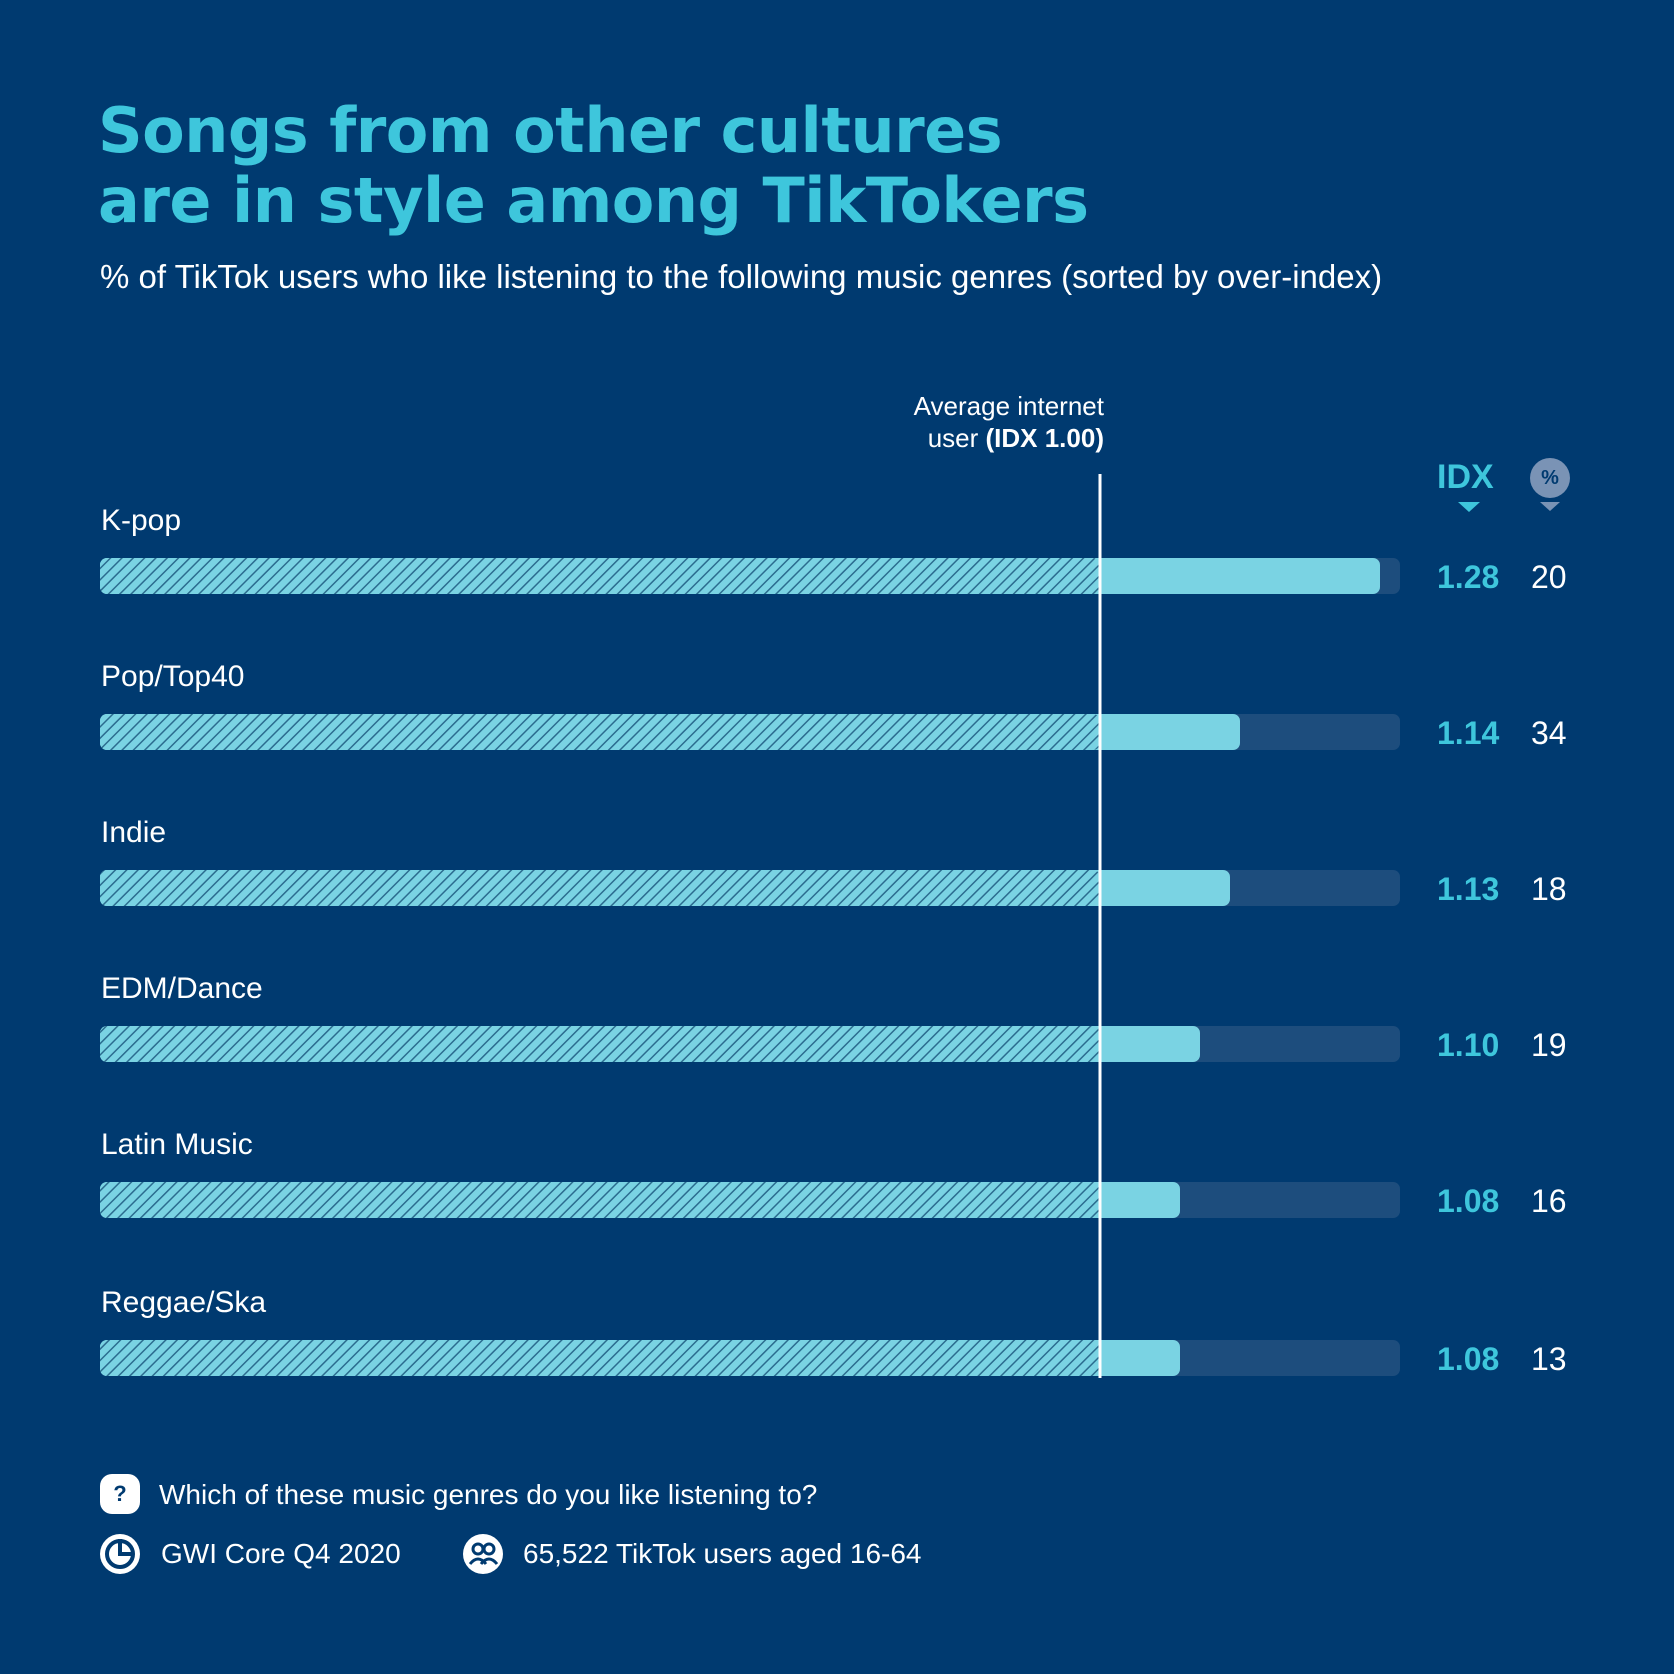 The image size is (1674, 1674). I want to click on percent-value-label: 19, so click(1549, 1045).